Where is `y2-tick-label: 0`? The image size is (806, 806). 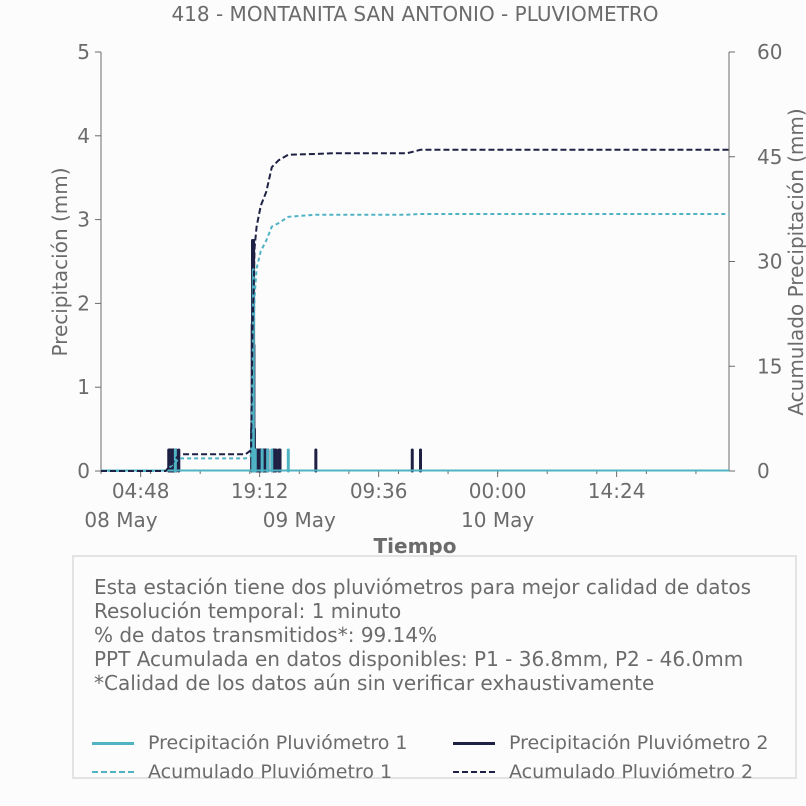
y2-tick-label: 0 is located at coordinates (763, 471).